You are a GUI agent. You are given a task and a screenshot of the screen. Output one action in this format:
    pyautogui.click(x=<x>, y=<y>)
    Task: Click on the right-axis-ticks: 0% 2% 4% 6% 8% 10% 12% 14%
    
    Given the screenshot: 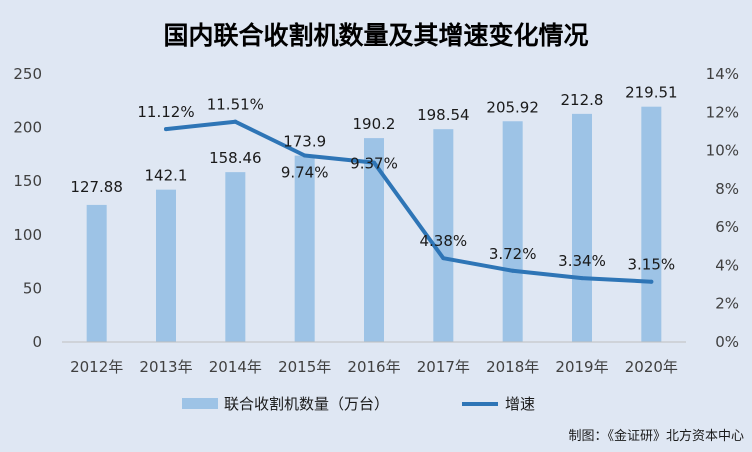 What is the action you would take?
    pyautogui.click(x=722, y=208)
    